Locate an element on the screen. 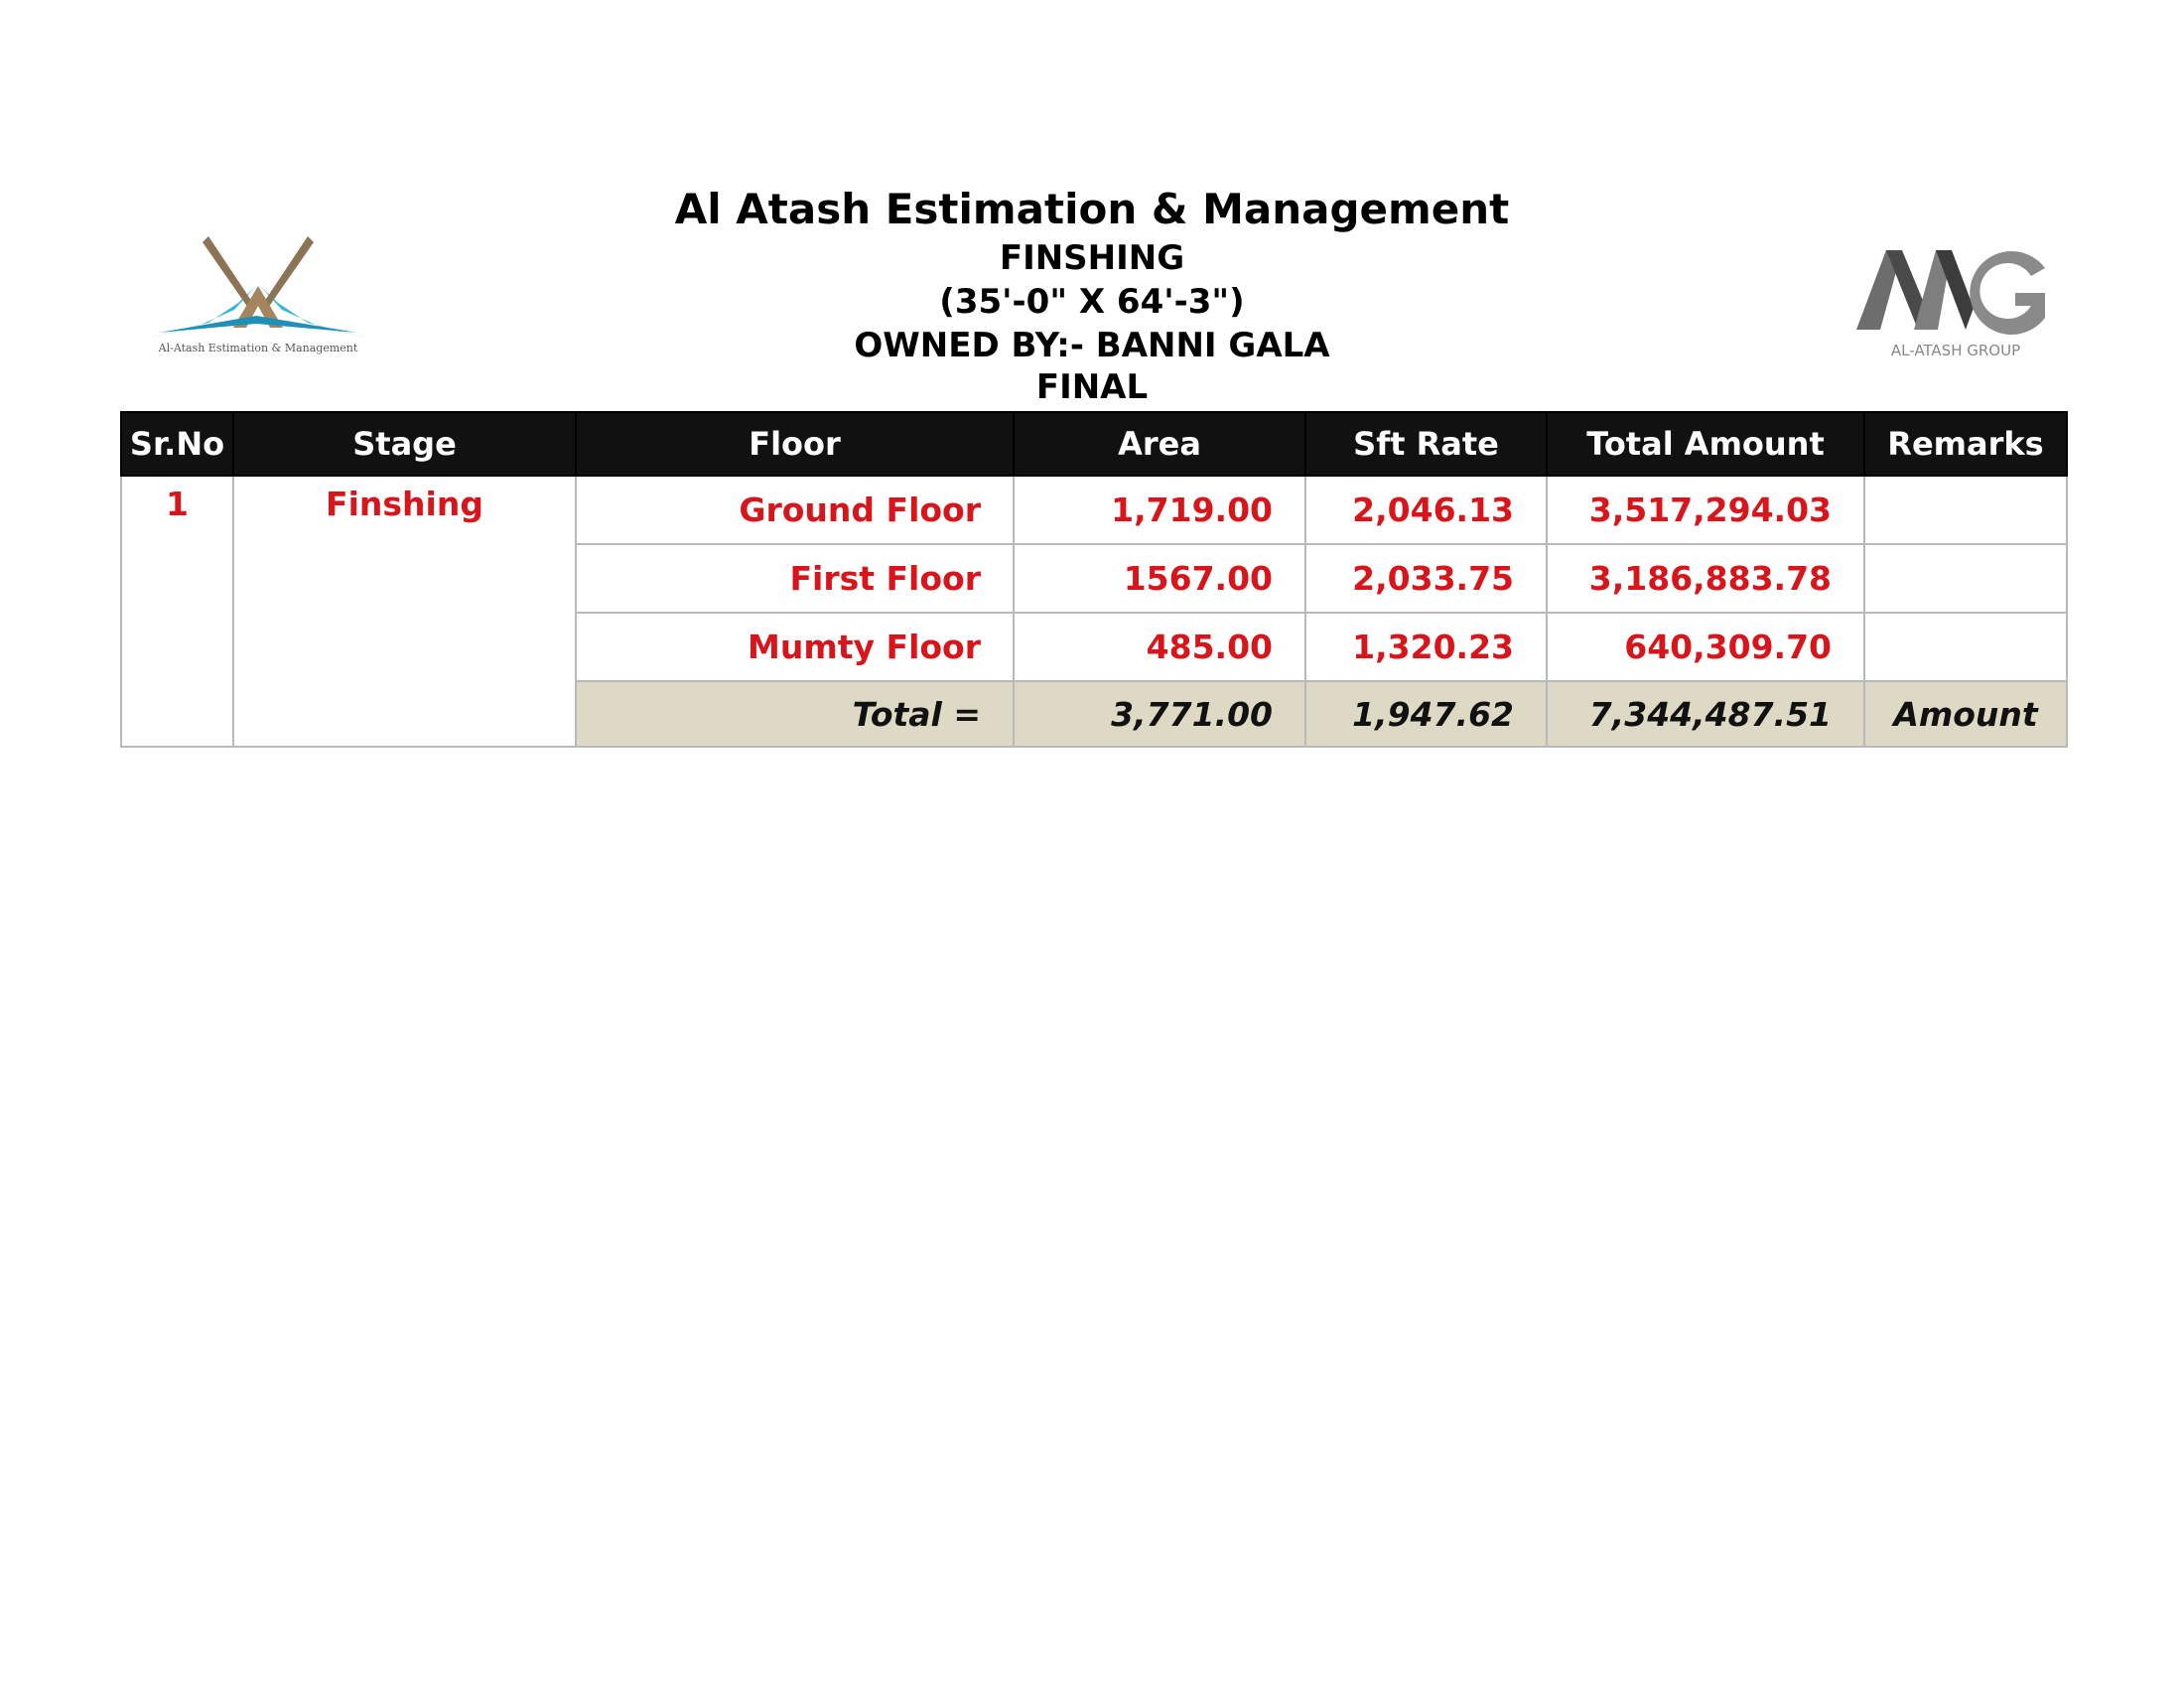 Image resolution: width=2184 pixels, height=1688 pixels. owner-line: OWNED BY:- BANNI GALA is located at coordinates (1092, 345).